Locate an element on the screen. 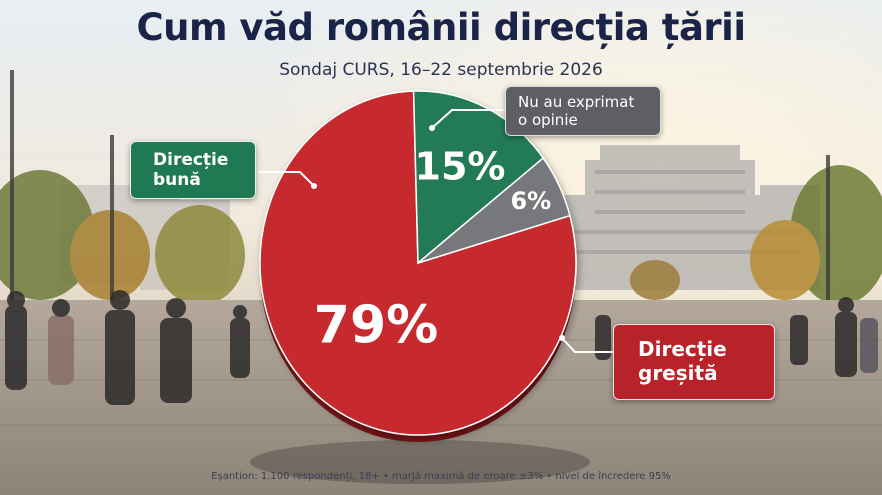 The width and height of the screenshot is (882, 495). legend-label-good-direction: Direcție bună is located at coordinates (193, 170).